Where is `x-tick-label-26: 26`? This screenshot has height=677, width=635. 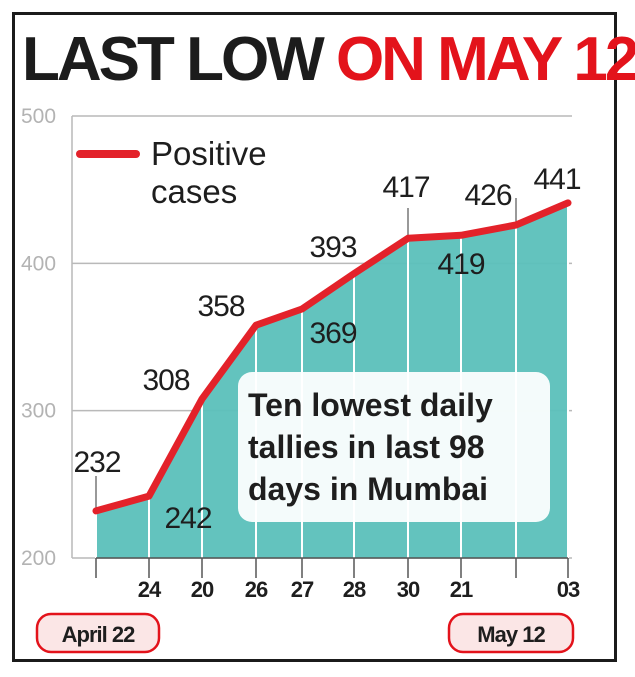 x-tick-label-26: 26 is located at coordinates (256, 589).